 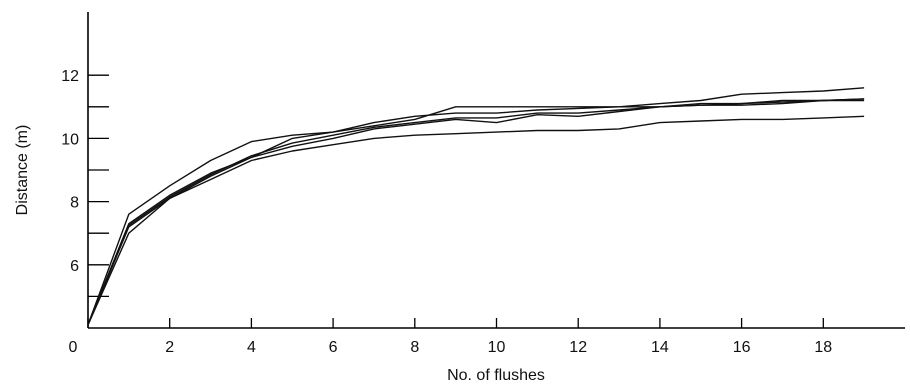 What do you see at coordinates (251, 347) in the screenshot?
I see `x-tick-label: 4` at bounding box center [251, 347].